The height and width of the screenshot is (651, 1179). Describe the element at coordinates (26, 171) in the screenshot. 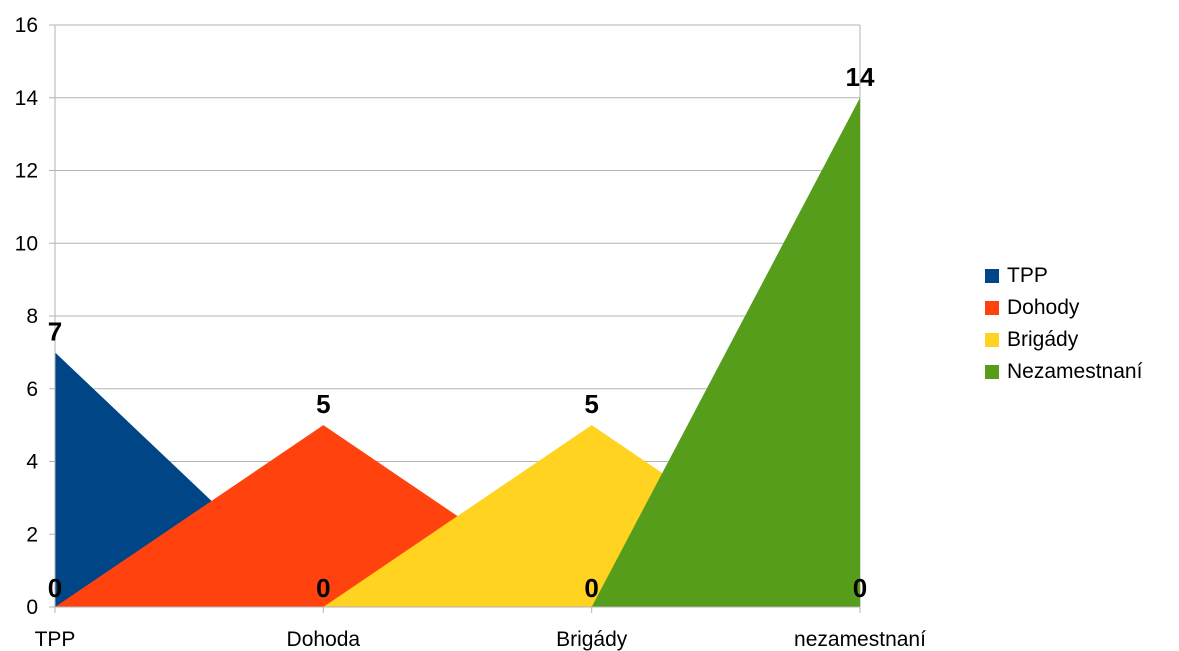

I see `y-tick-label-12: 12` at that location.